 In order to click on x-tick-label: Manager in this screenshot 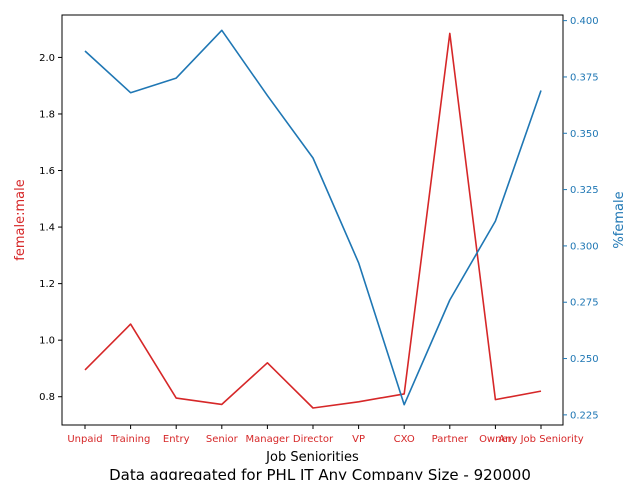, I will do `click(267, 439)`.